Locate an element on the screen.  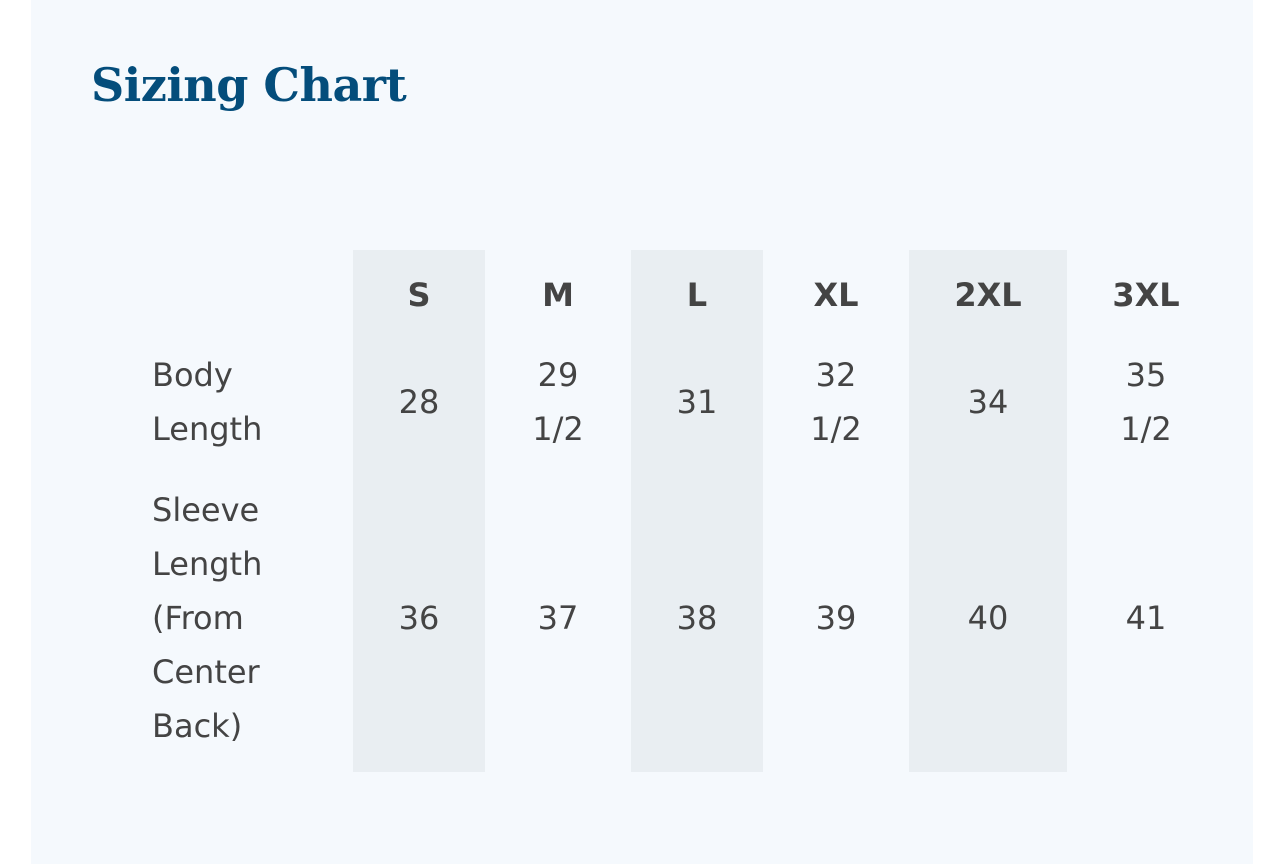
header-size-s: S is located at coordinates (419, 295).